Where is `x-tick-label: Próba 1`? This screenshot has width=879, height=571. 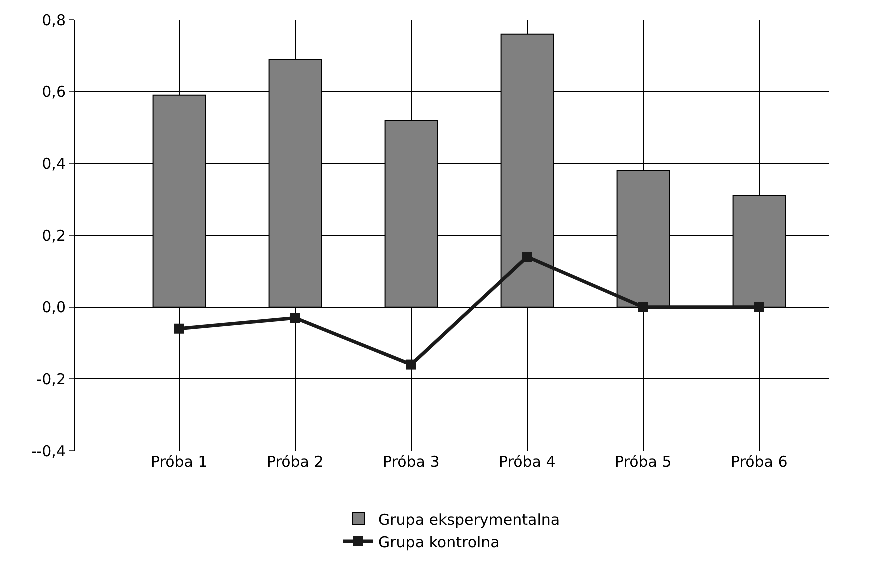
x-tick-label: Próba 1 is located at coordinates (179, 462).